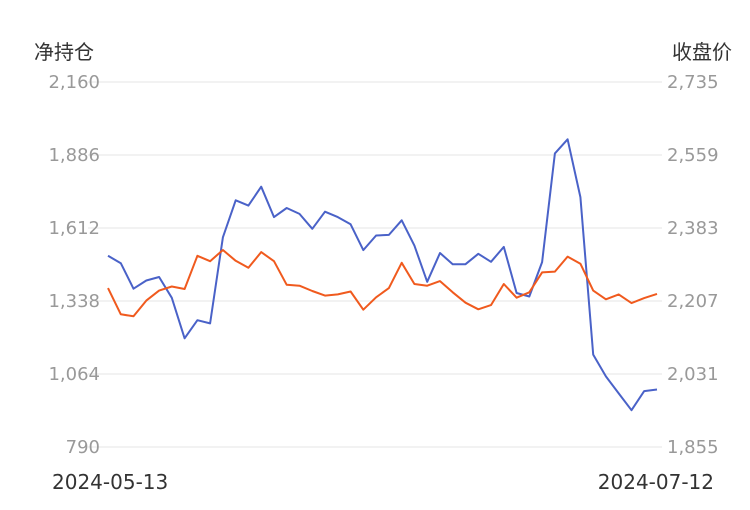 This screenshot has width=750, height=510. I want to click on right-tick-label: 1,855, so click(693, 447).